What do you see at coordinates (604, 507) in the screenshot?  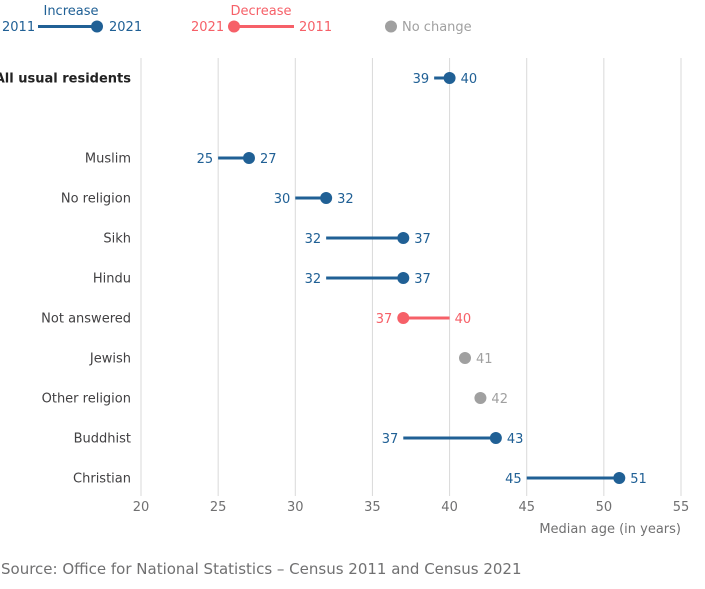 I see `x-tick-label: 50` at bounding box center [604, 507].